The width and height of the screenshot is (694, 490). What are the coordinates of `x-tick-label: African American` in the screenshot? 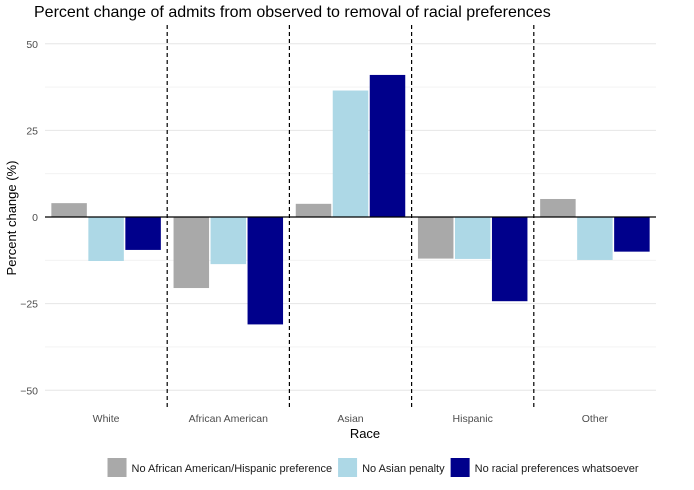 It's located at (229, 419).